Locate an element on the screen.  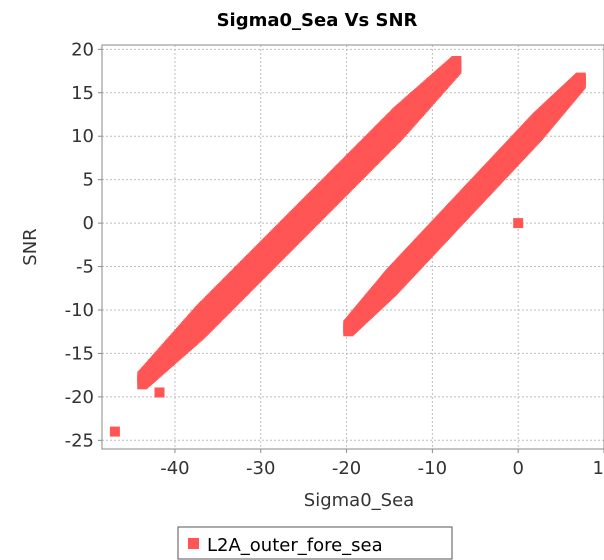
x-tick-label: -40 is located at coordinates (174, 468).